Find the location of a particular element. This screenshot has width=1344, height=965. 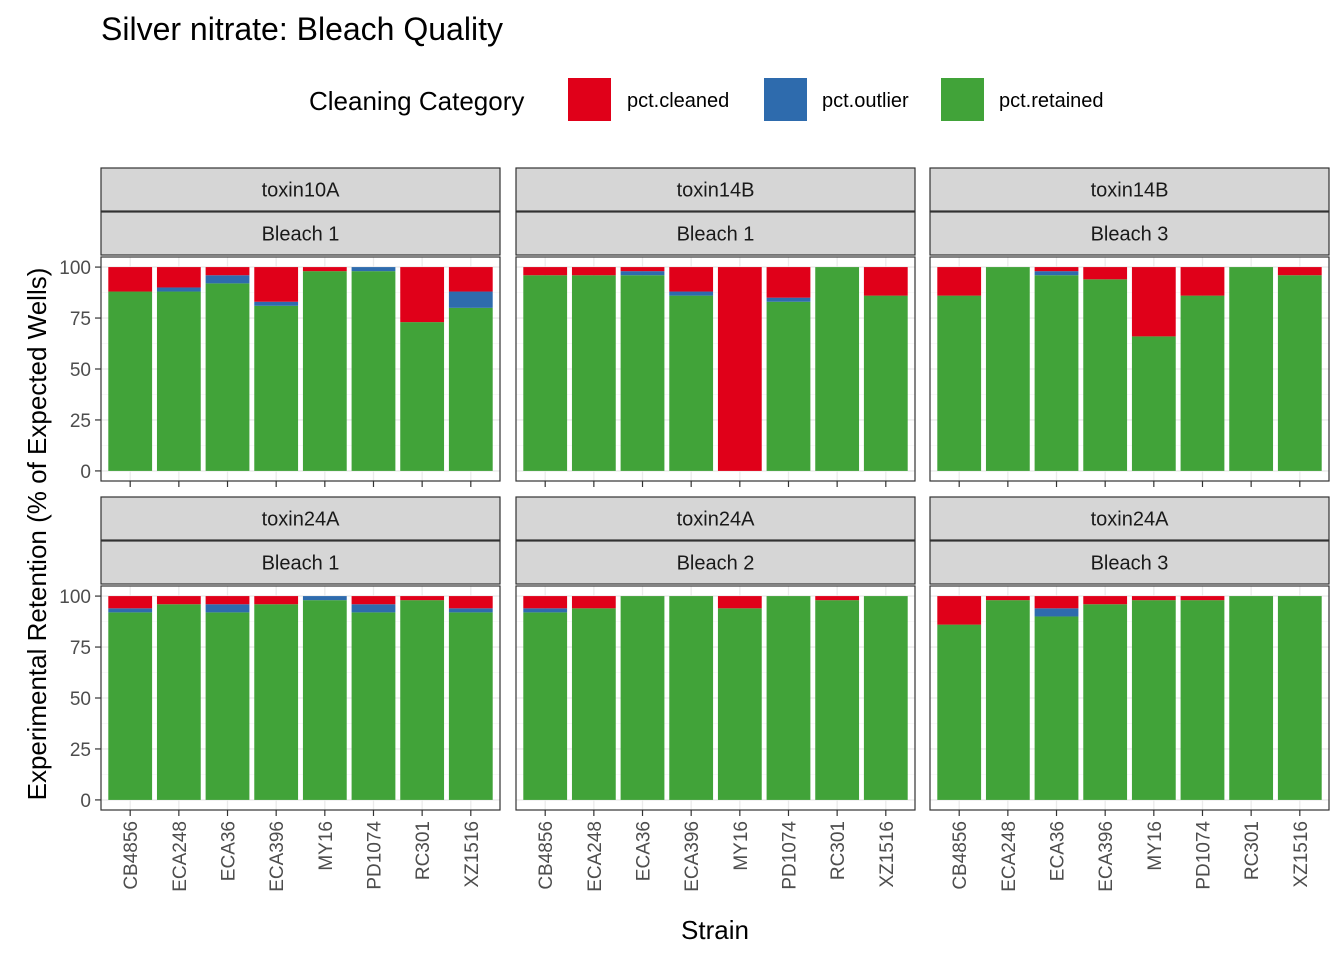

legend-title: Cleaning Category is located at coordinates (416, 101).